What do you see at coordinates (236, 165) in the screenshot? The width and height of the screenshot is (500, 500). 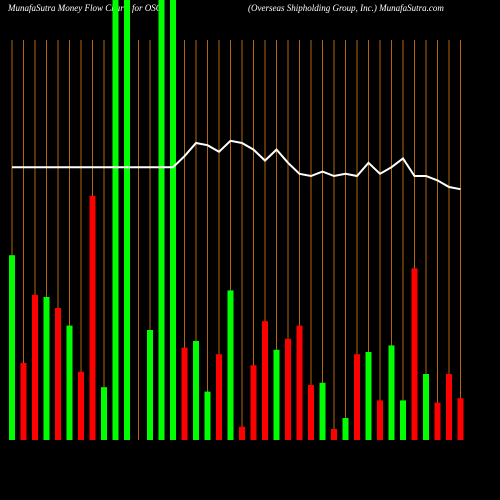 I see `money-flow-line` at bounding box center [236, 165].